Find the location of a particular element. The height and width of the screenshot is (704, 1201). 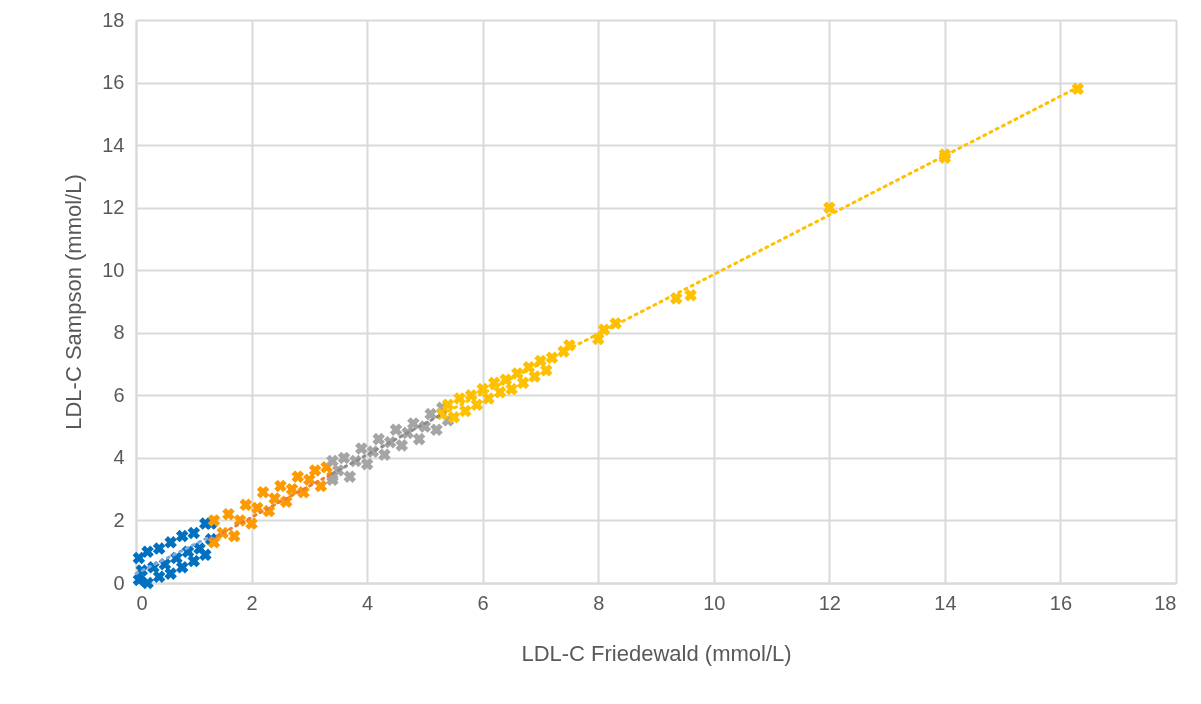

x-tick-label: 0 is located at coordinates (142, 602).